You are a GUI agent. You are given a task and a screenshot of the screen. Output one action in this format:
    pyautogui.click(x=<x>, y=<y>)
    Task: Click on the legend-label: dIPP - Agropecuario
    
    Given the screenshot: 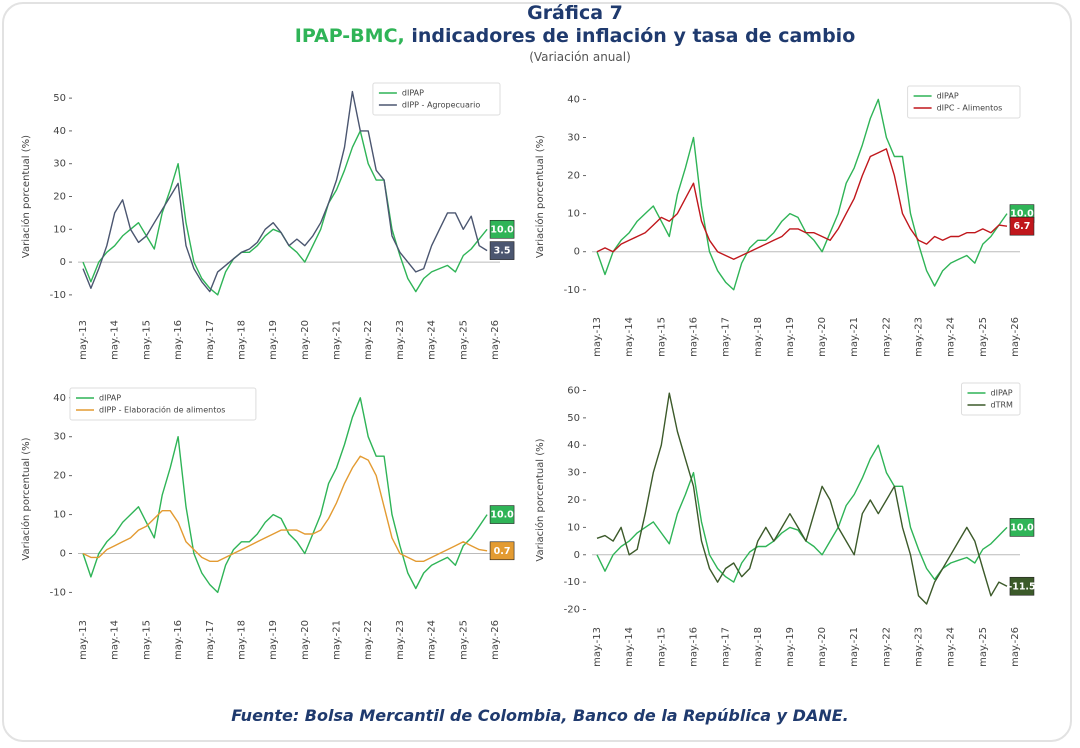 What is the action you would take?
    pyautogui.click(x=441, y=105)
    